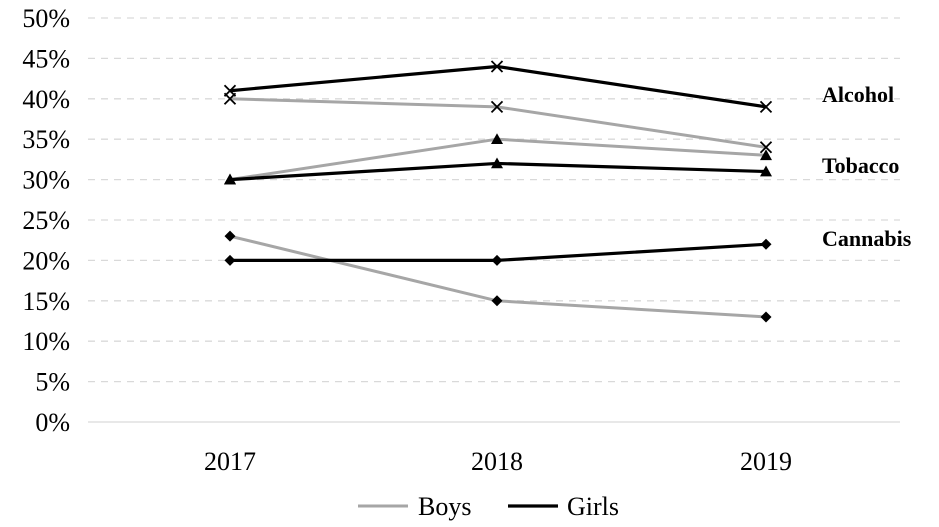 This screenshot has width=939, height=527. I want to click on legend: Boys Girls, so click(488, 506).